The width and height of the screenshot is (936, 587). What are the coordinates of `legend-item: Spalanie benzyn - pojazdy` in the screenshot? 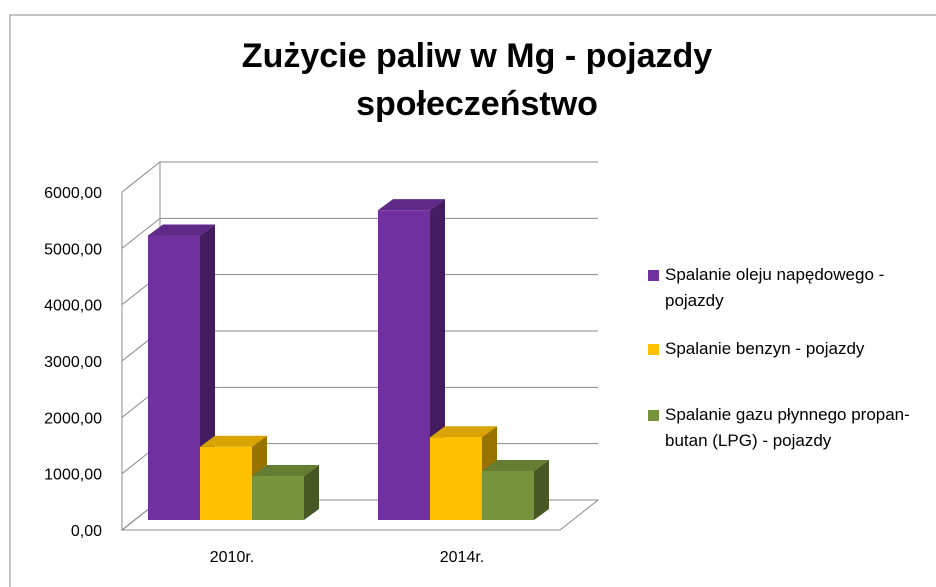 It's located at (785, 349).